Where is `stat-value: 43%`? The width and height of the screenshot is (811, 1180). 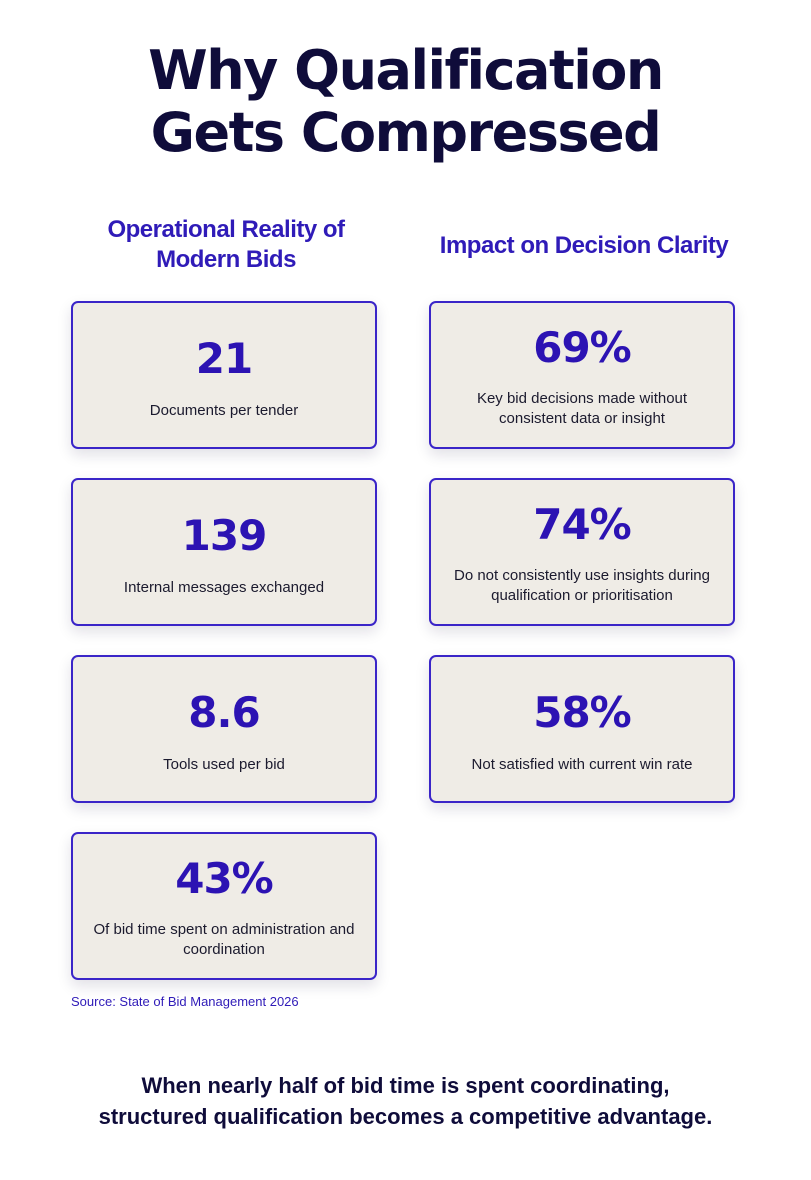 stat-value: 43% is located at coordinates (224, 878).